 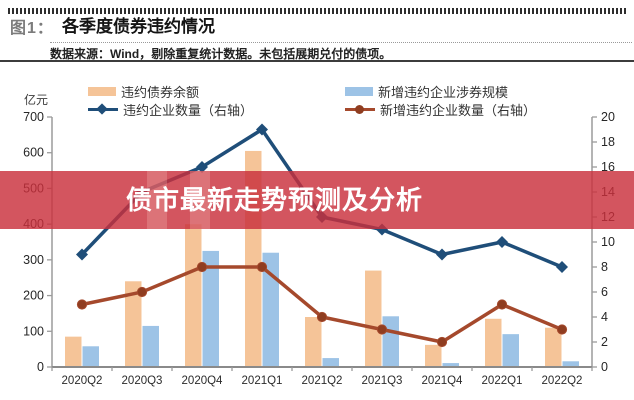 I want to click on left-tick-label: 300, so click(x=33, y=260).